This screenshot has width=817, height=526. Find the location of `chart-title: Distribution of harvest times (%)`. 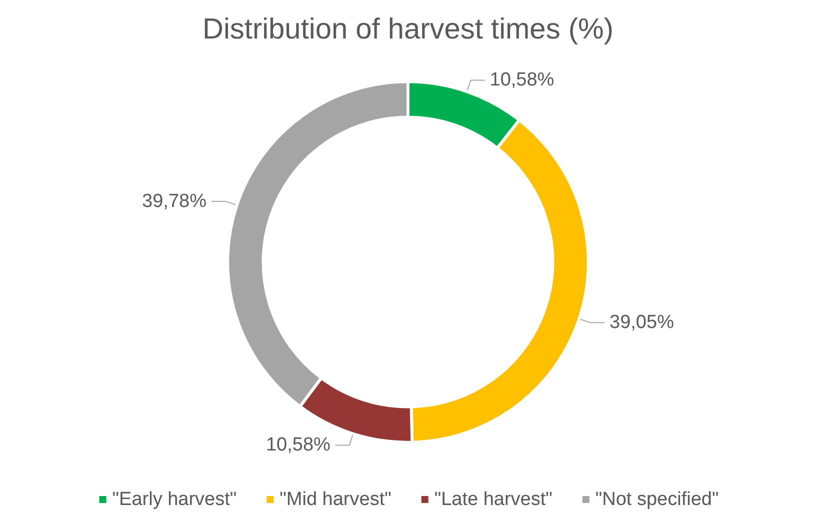

chart-title: Distribution of harvest times (%) is located at coordinates (408, 30).